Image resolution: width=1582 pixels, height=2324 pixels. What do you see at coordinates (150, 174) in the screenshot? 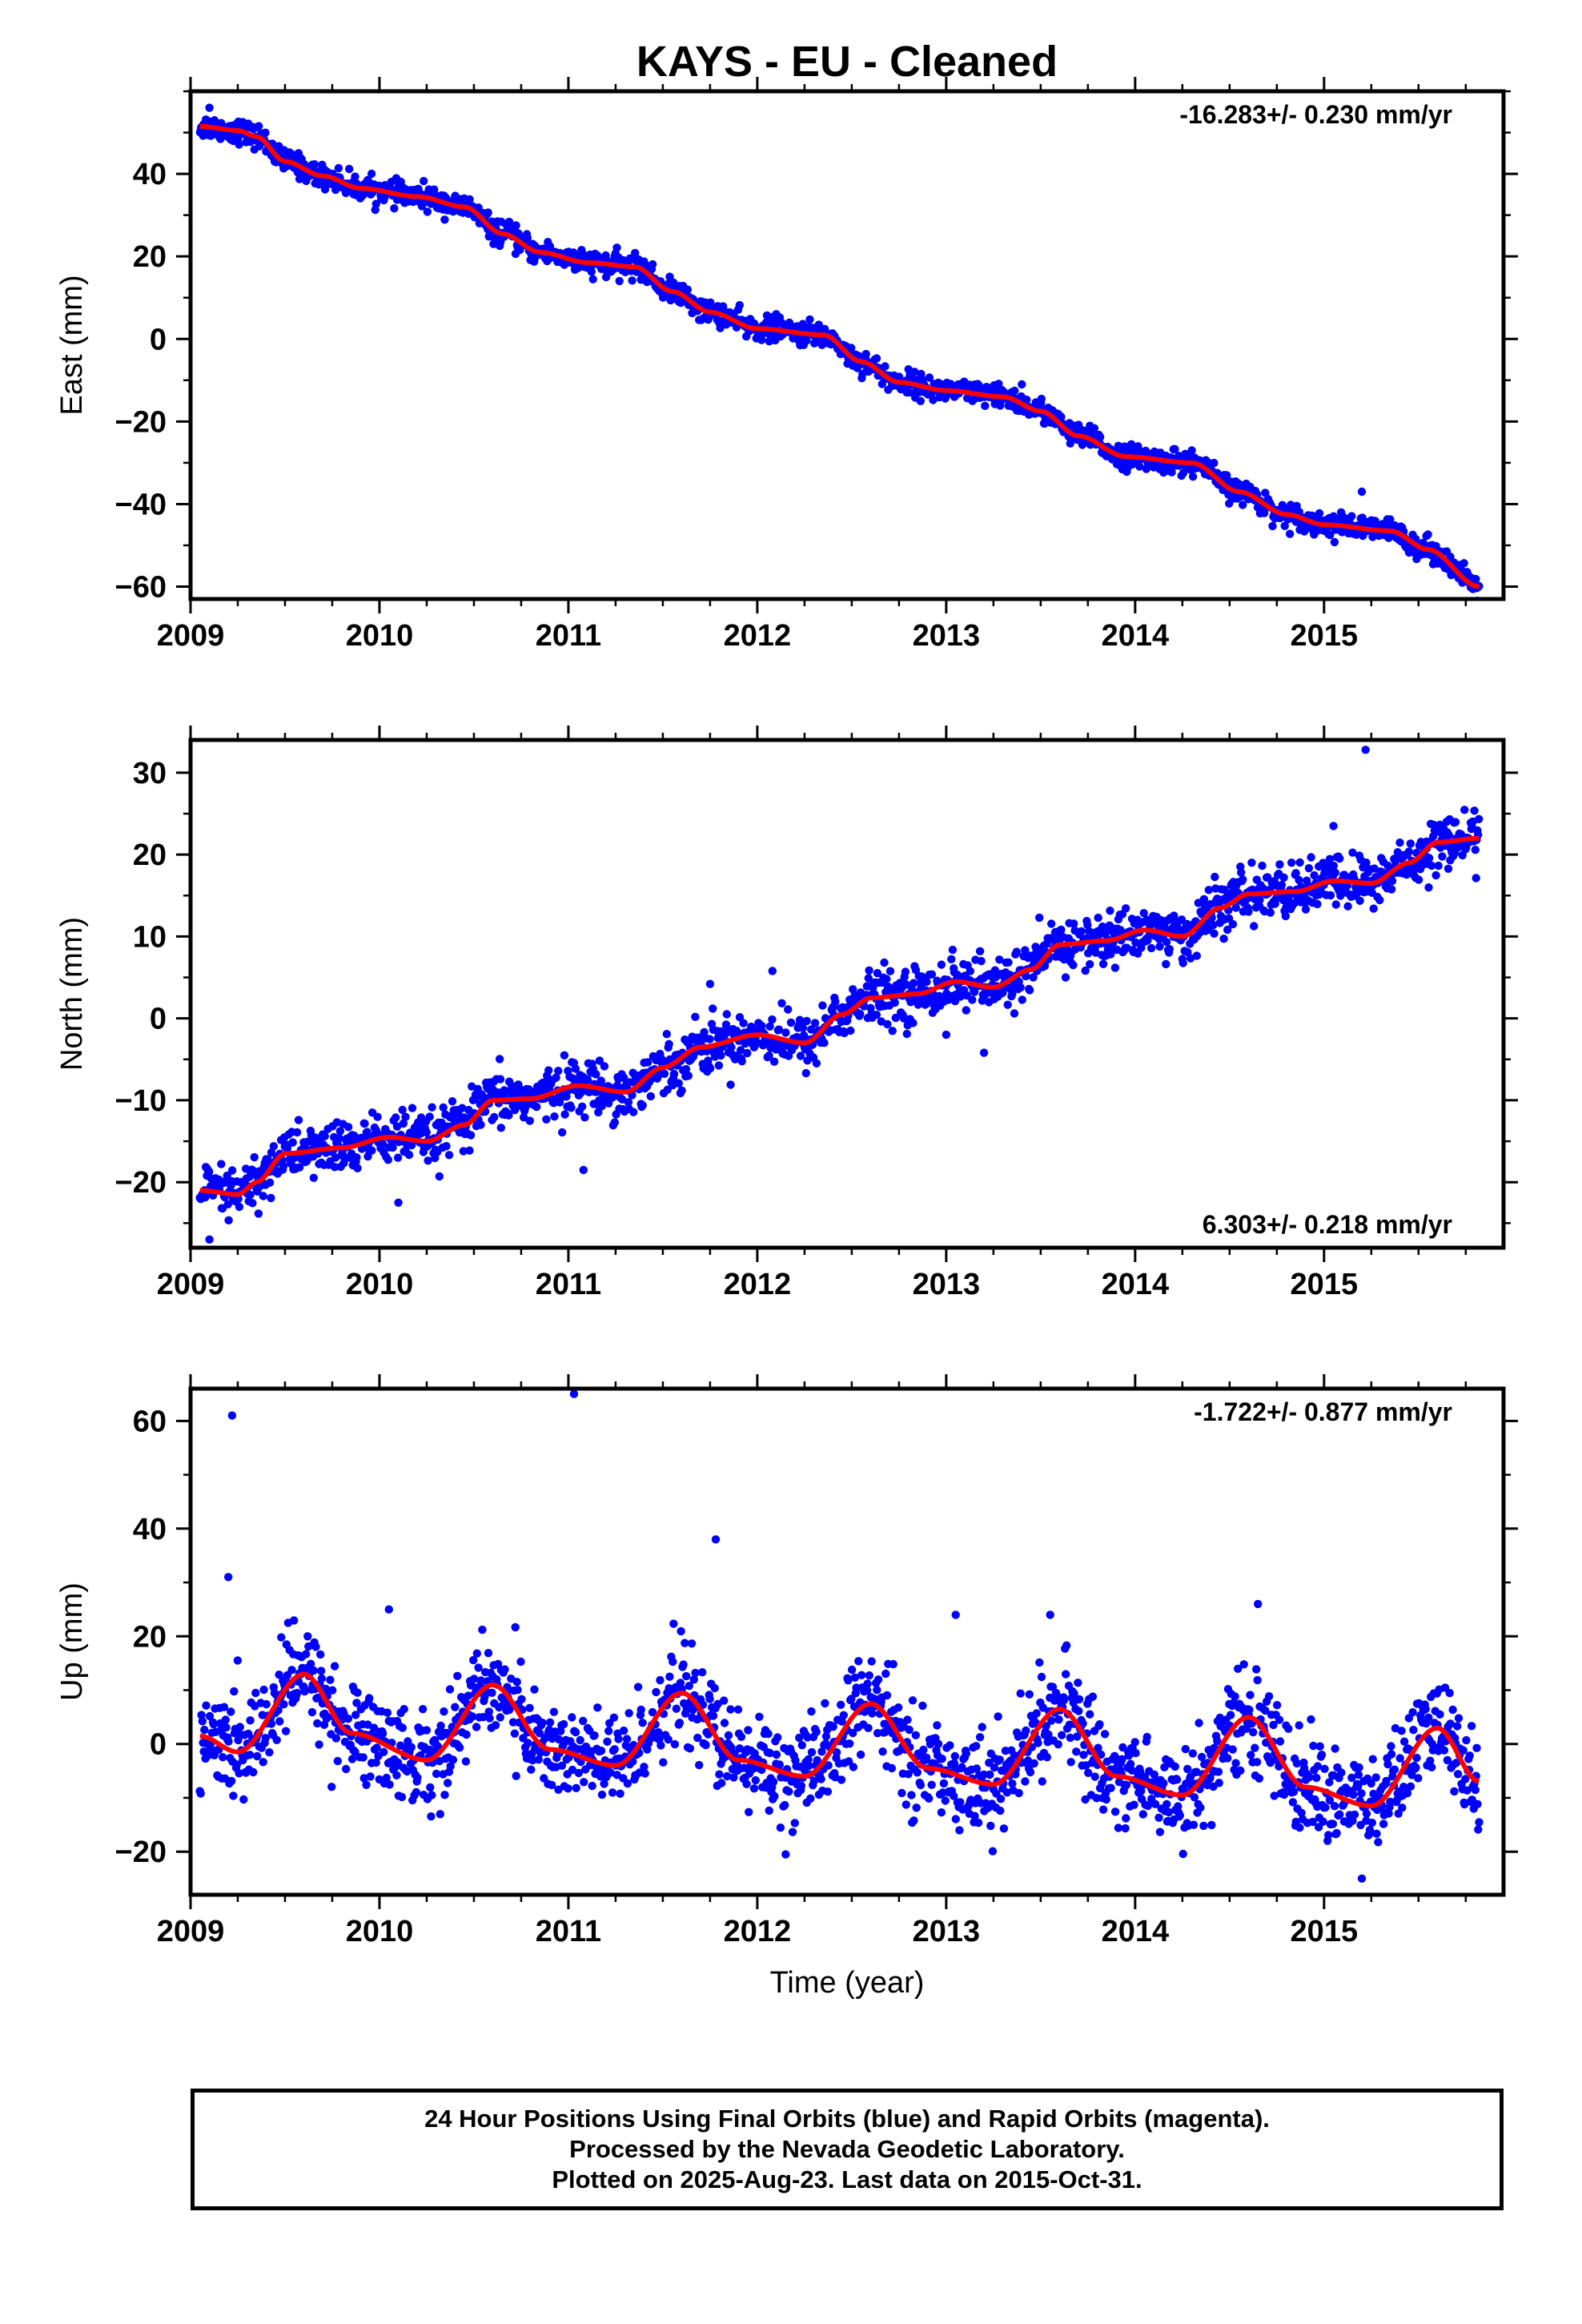
I see `y-tick-label: 40` at bounding box center [150, 174].